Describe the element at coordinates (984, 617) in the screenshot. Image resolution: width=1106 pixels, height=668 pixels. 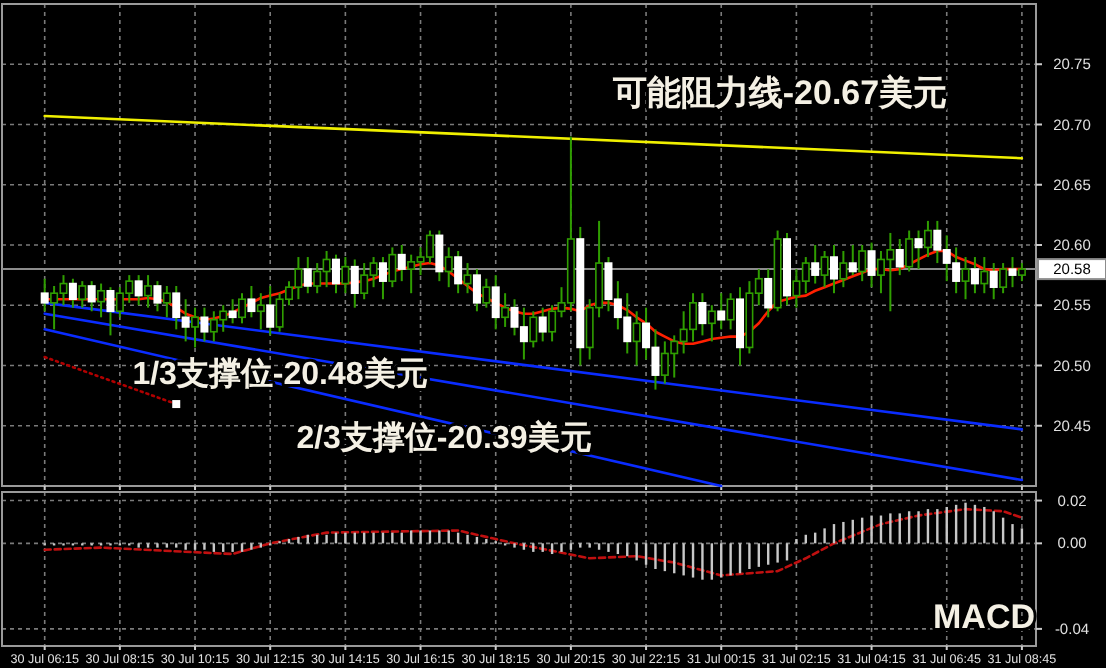
I see `annotation: MACD` at that location.